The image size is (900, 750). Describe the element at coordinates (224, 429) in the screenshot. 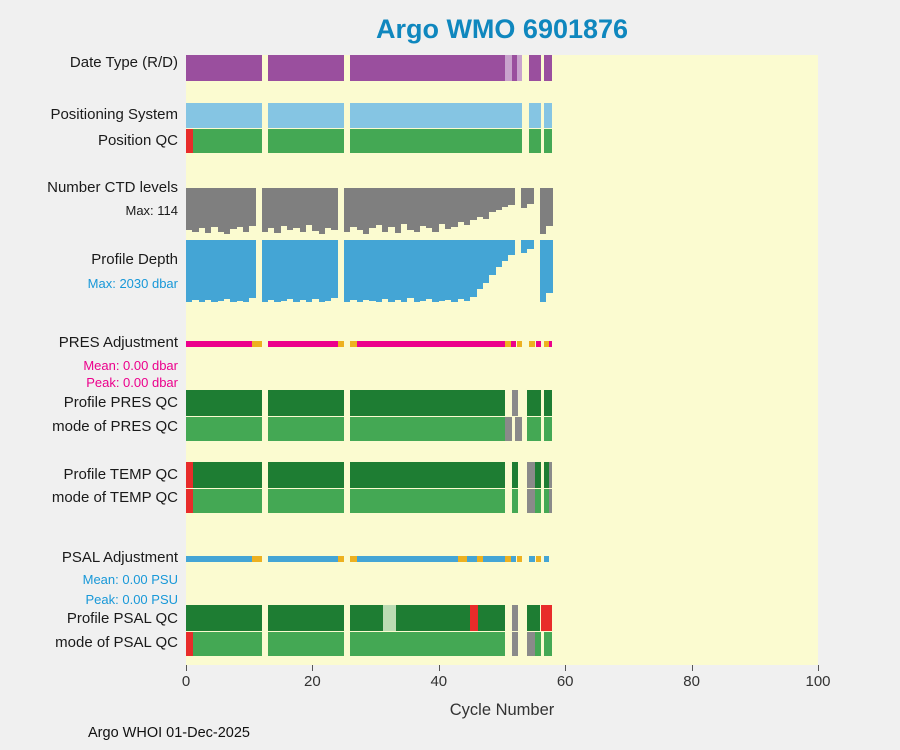

I see `mode_pres_qc-segment` at that location.